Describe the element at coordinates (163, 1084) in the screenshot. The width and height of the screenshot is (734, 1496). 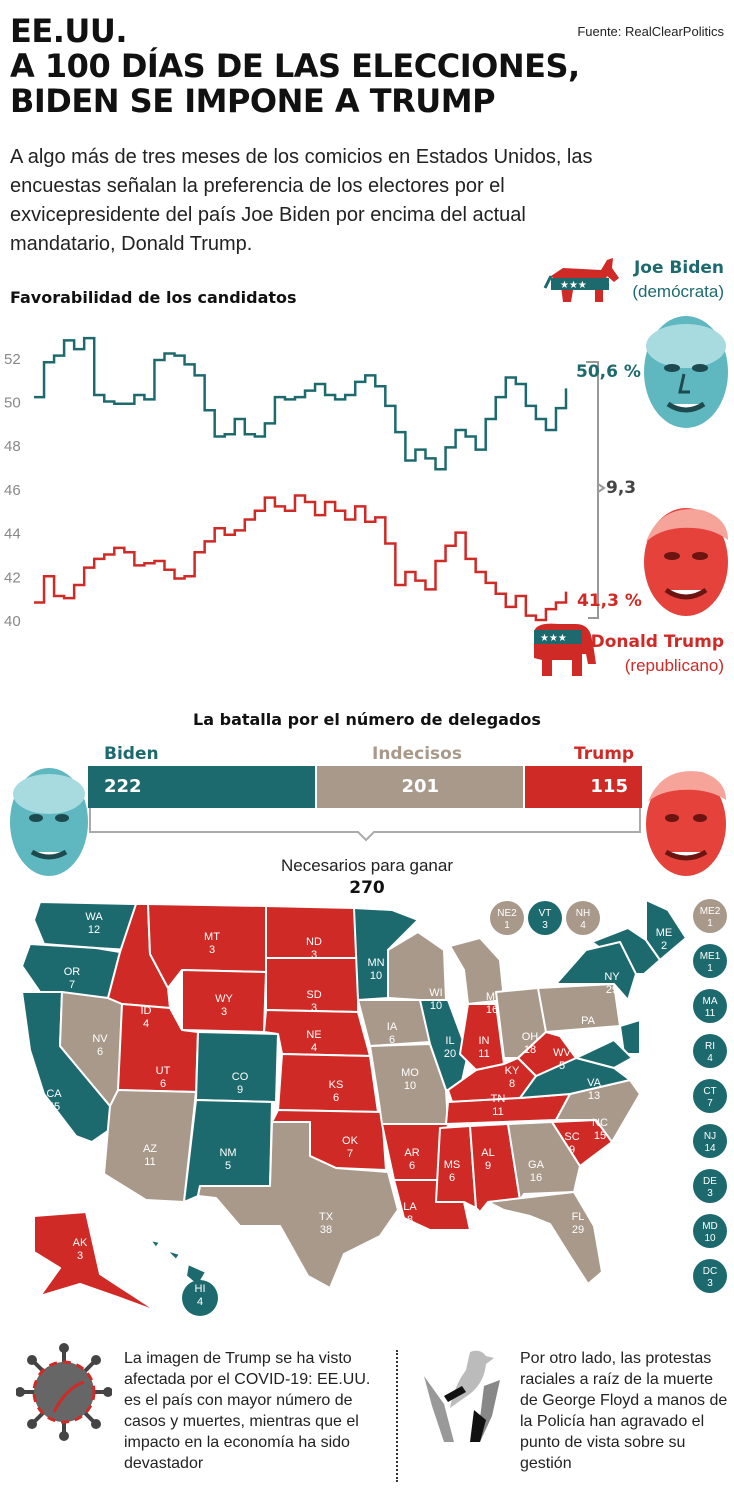
I see `state-votes-ut: 6` at that location.